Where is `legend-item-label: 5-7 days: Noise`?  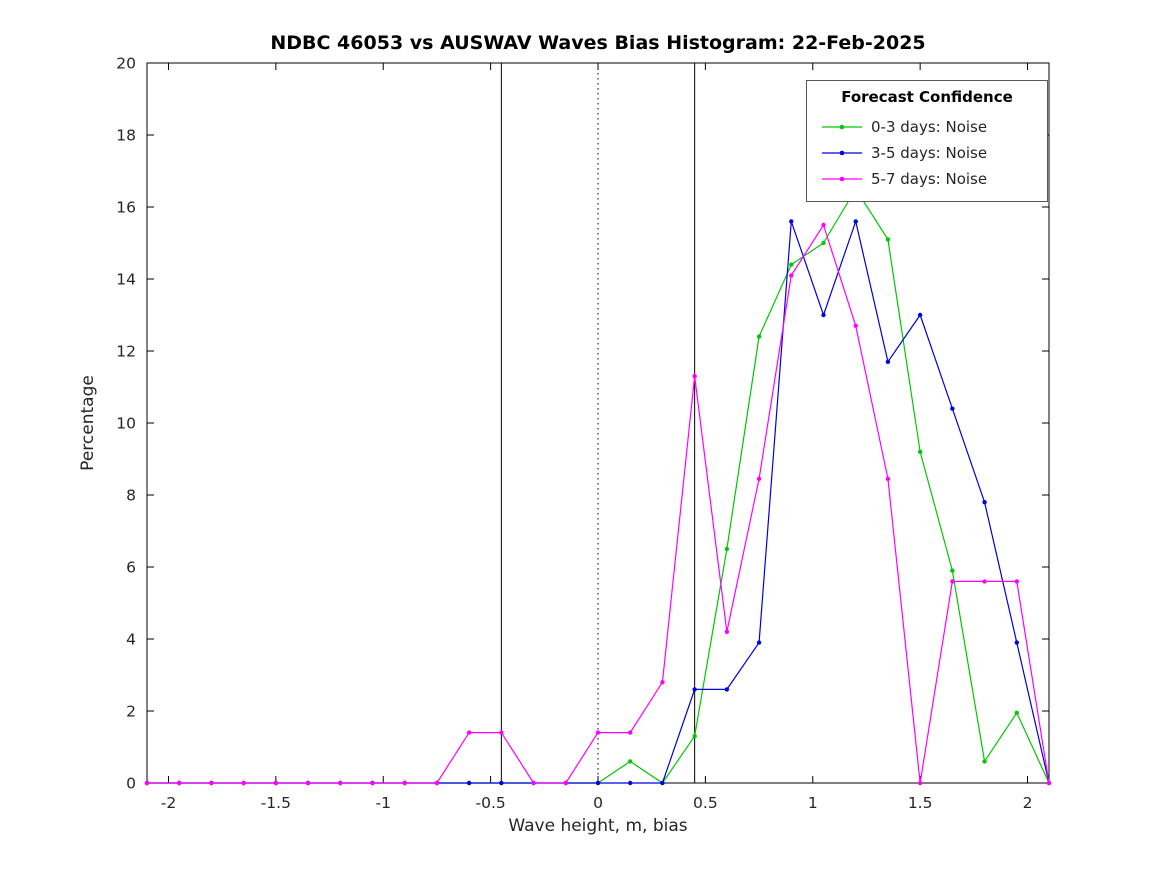 legend-item-label: 5-7 days: Noise is located at coordinates (929, 179).